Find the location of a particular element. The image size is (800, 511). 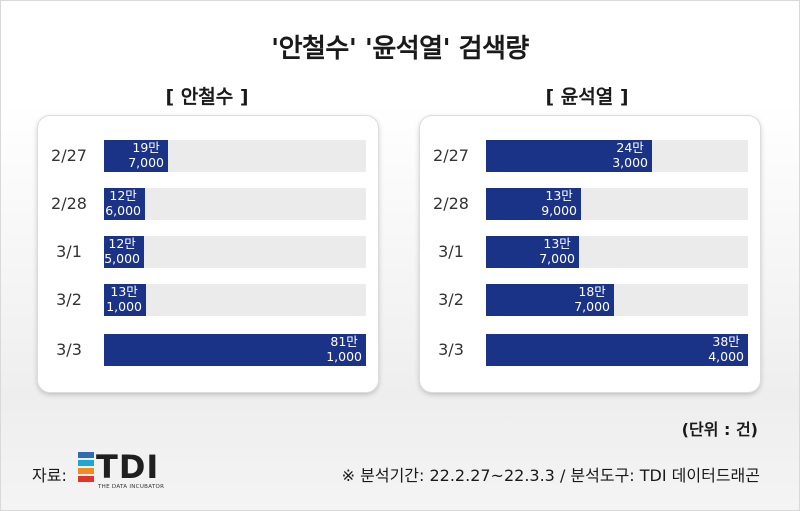

tdi-logo-subtitle: THE DATA INCUBATOR is located at coordinates (131, 487).